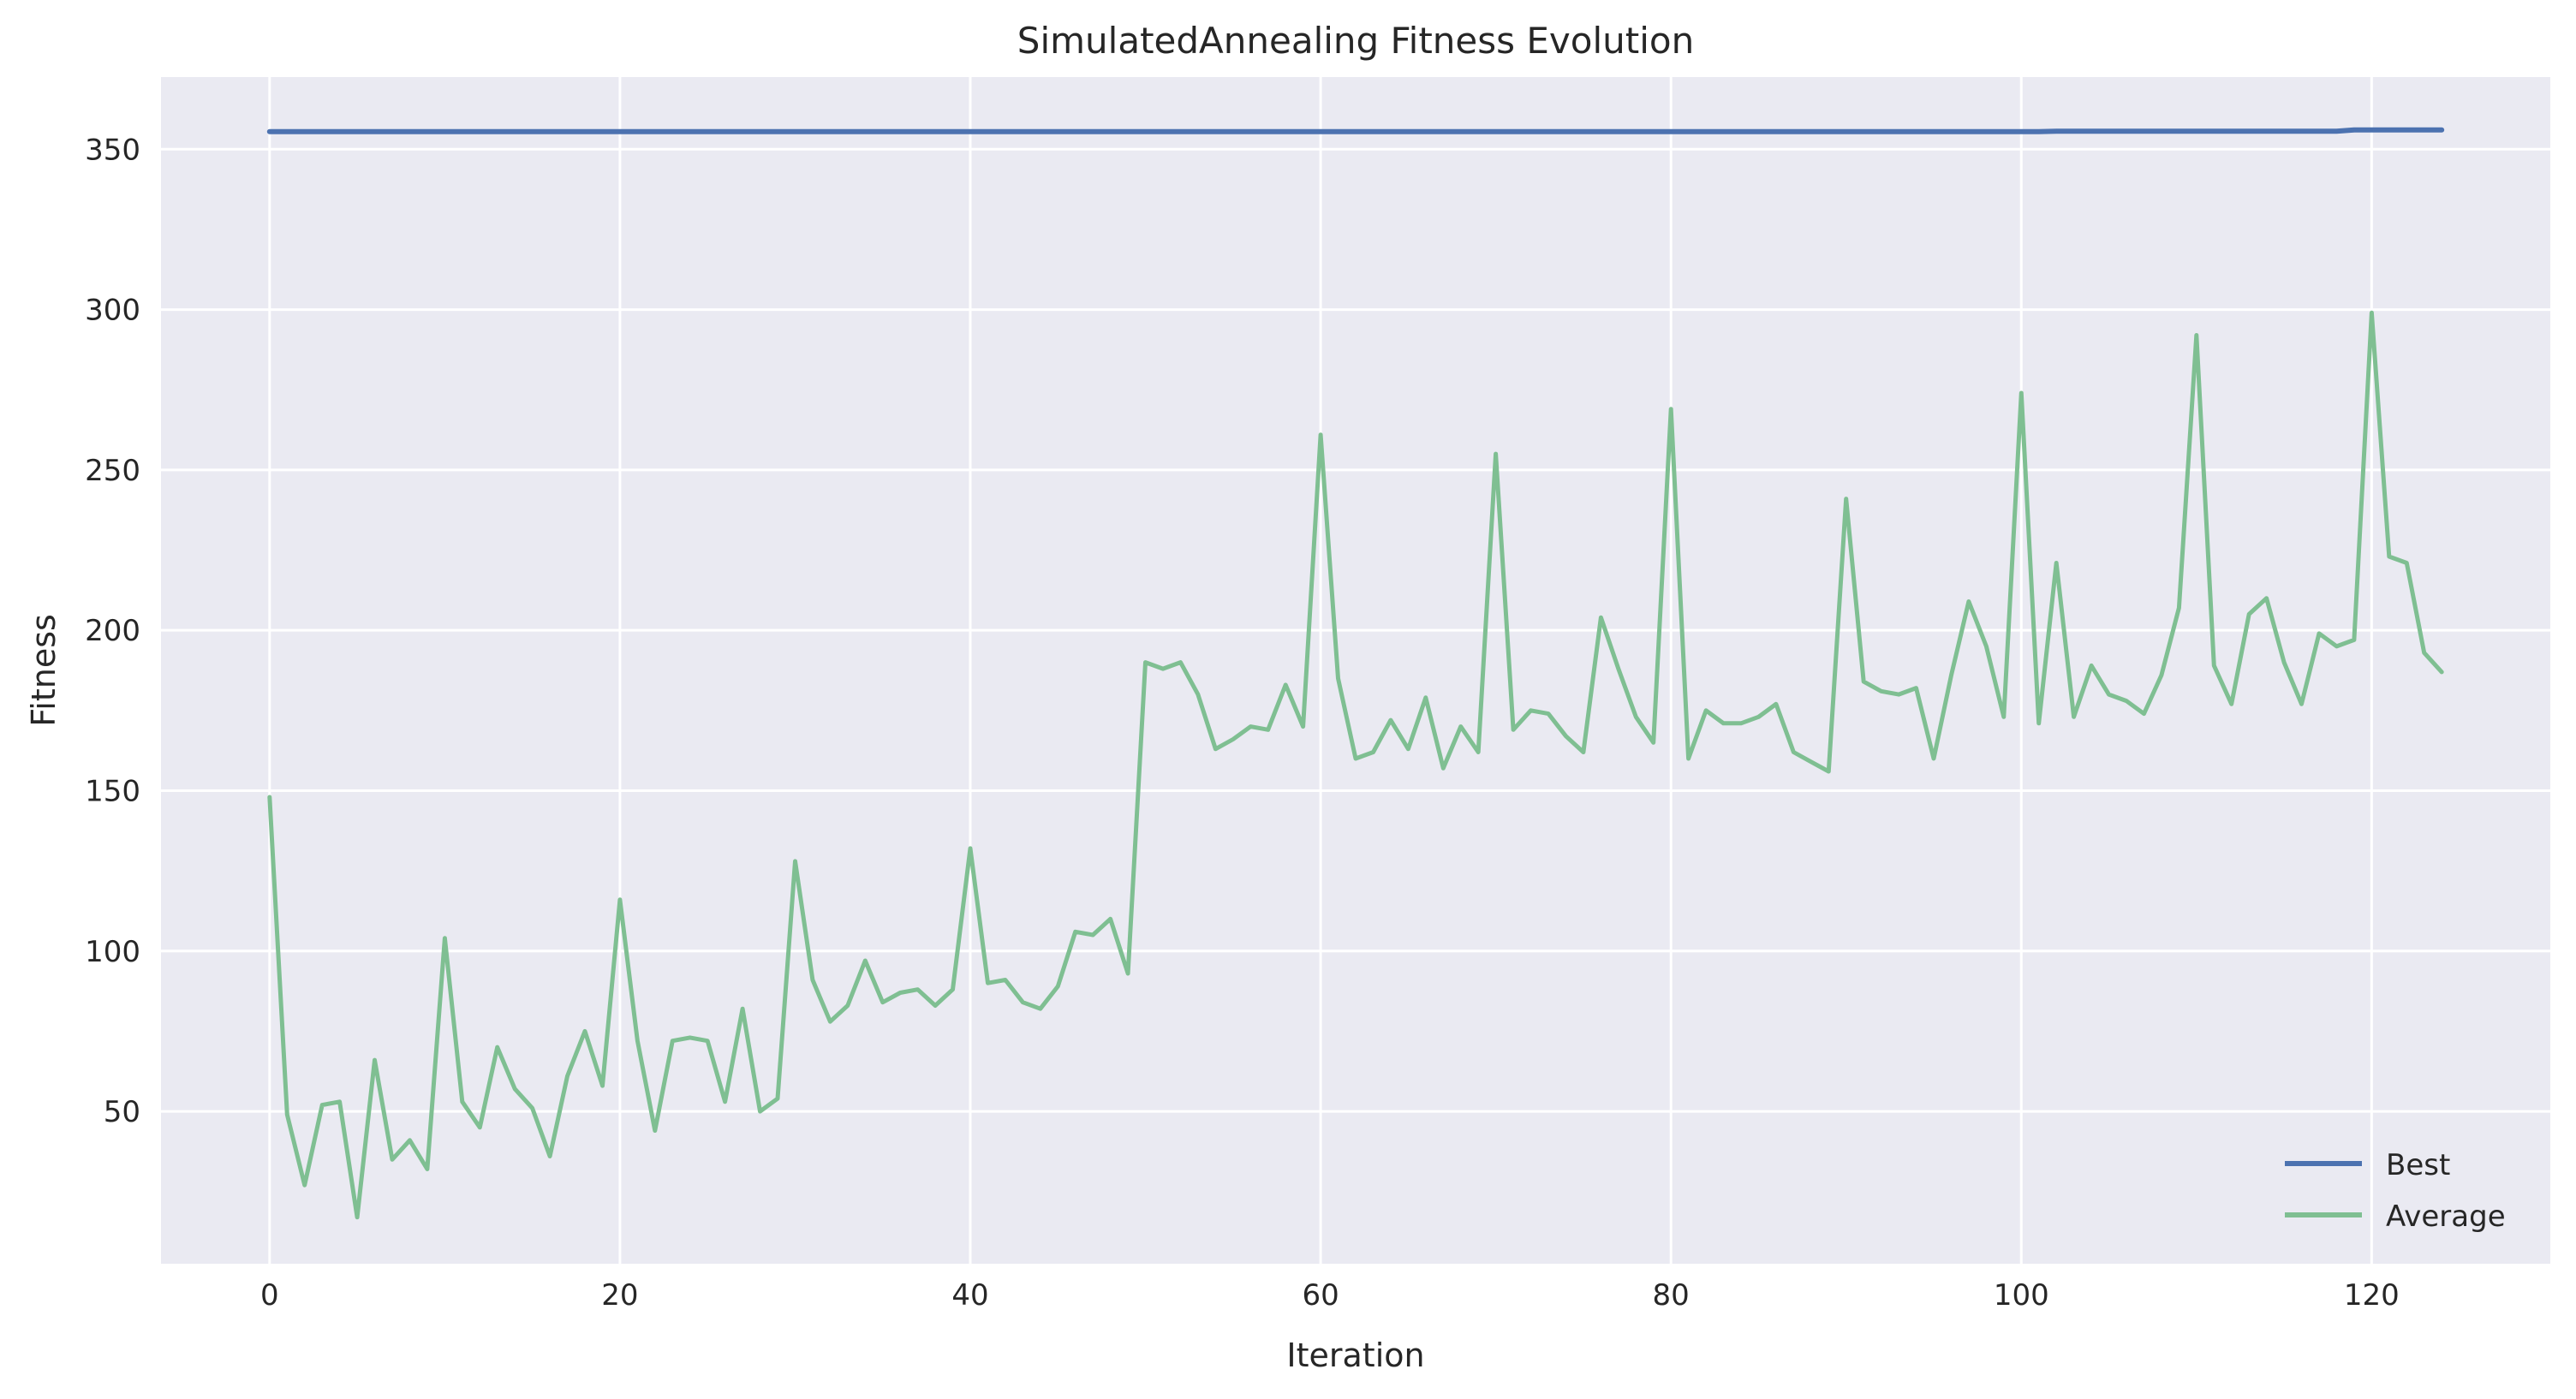 This screenshot has width=2576, height=1399. What do you see at coordinates (2021, 1295) in the screenshot?
I see `x-tick-label: 100` at bounding box center [2021, 1295].